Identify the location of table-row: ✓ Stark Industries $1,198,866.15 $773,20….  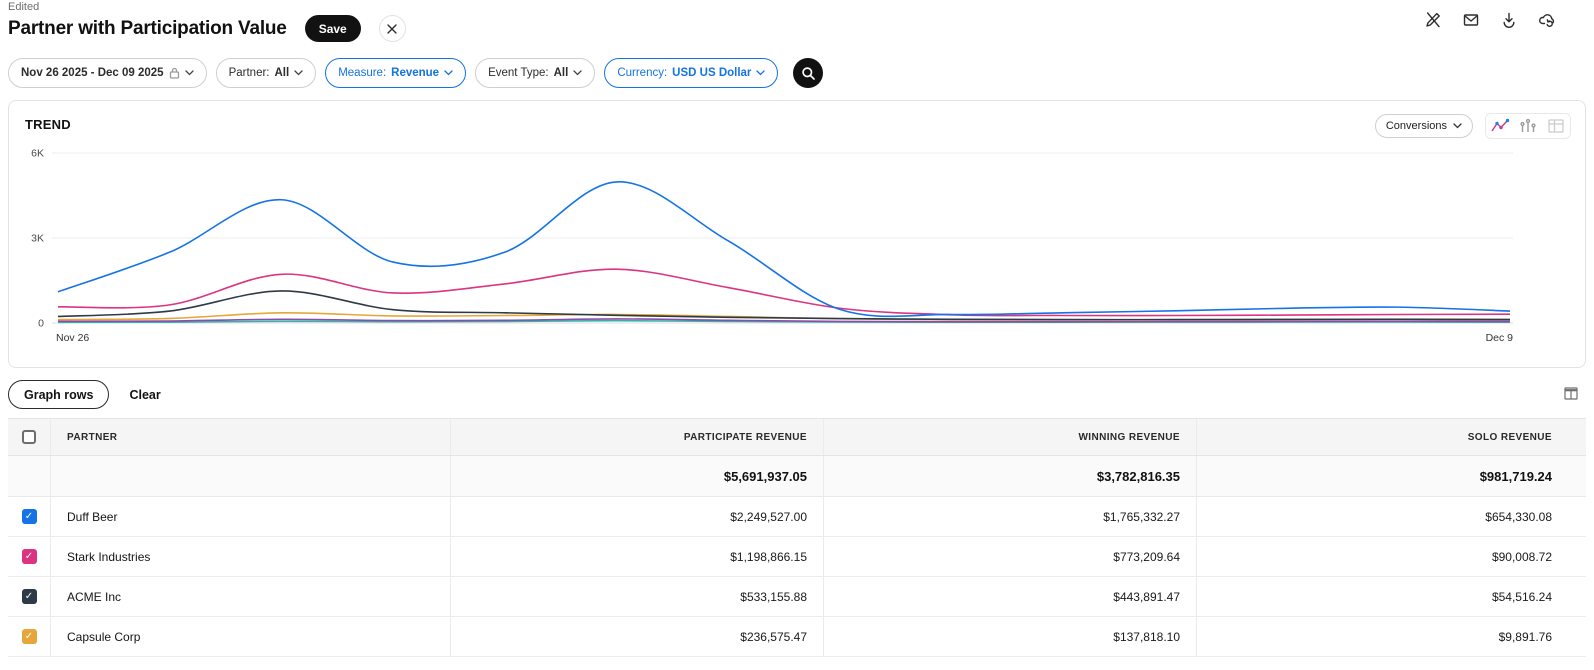
(797, 557).